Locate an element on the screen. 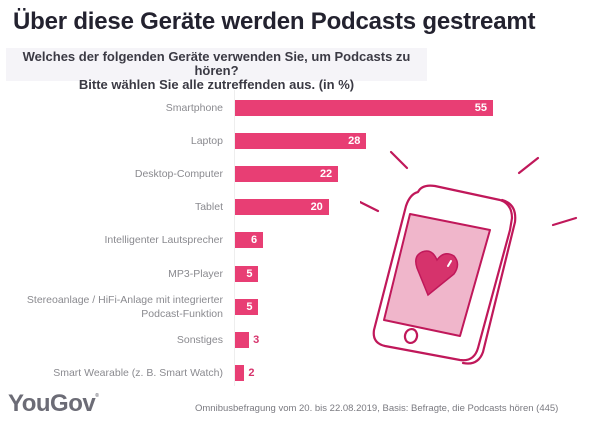 This screenshot has height=431, width=600. category-label: MP3-Player is located at coordinates (111, 274).